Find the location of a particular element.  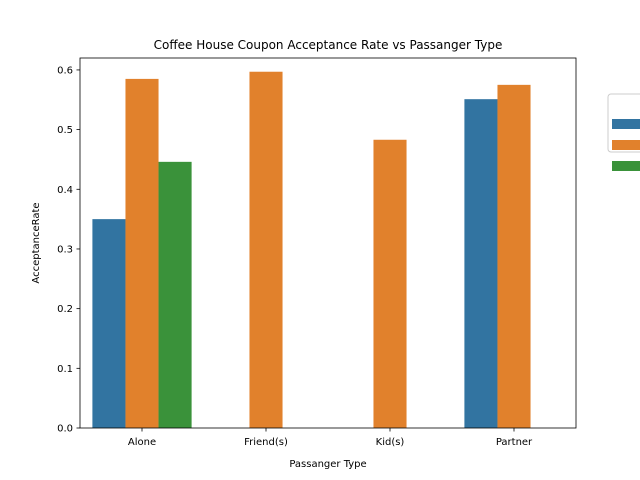

x-tick-label: Friend(s) is located at coordinates (266, 442).